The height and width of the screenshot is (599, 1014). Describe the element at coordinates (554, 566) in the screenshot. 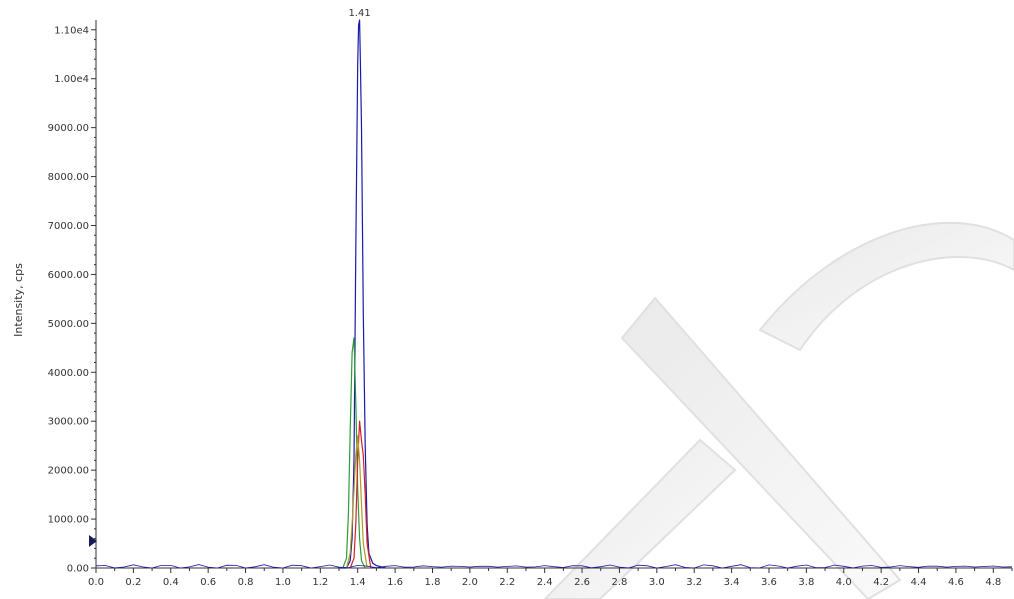

I see `baseline-noise` at that location.